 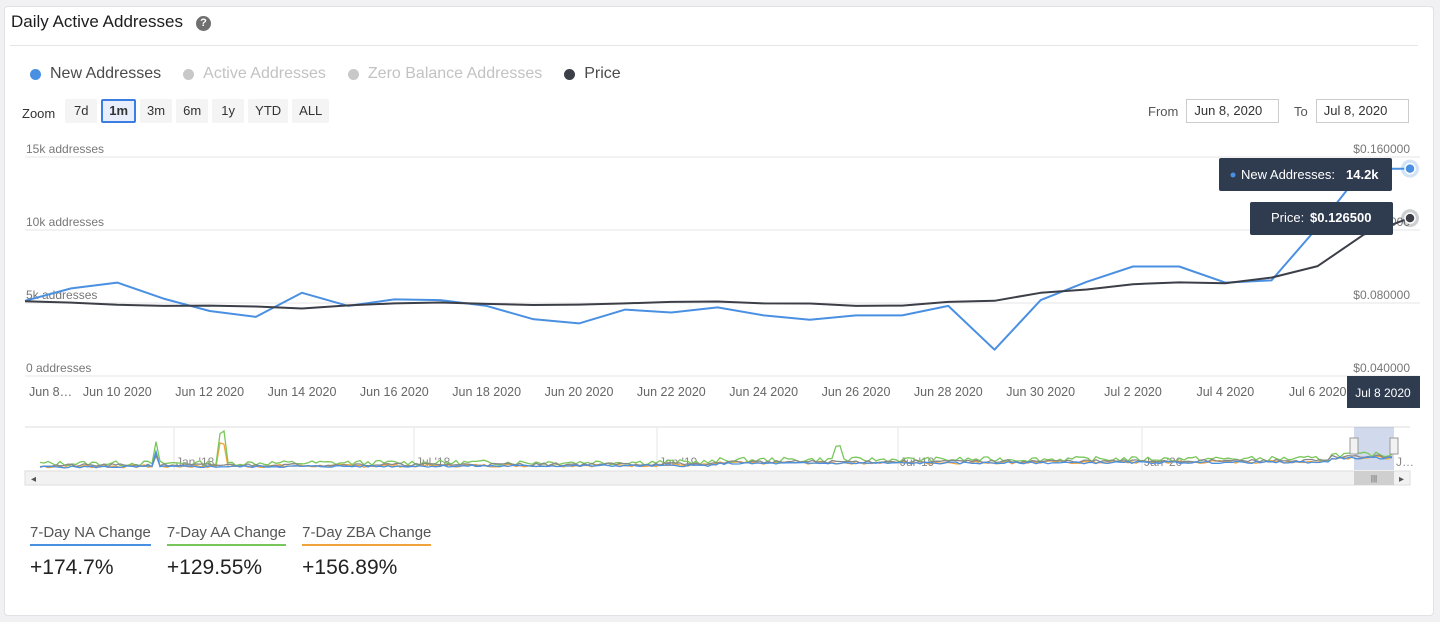 I want to click on stat-label: 7-Day ZBA Change, so click(x=367, y=535).